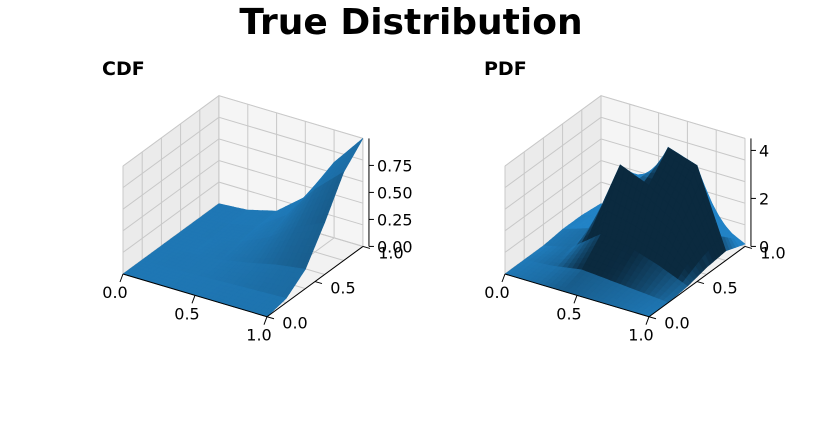 The image size is (822, 424). What do you see at coordinates (395, 219) in the screenshot?
I see `z-tick-label: 0.25` at bounding box center [395, 219].